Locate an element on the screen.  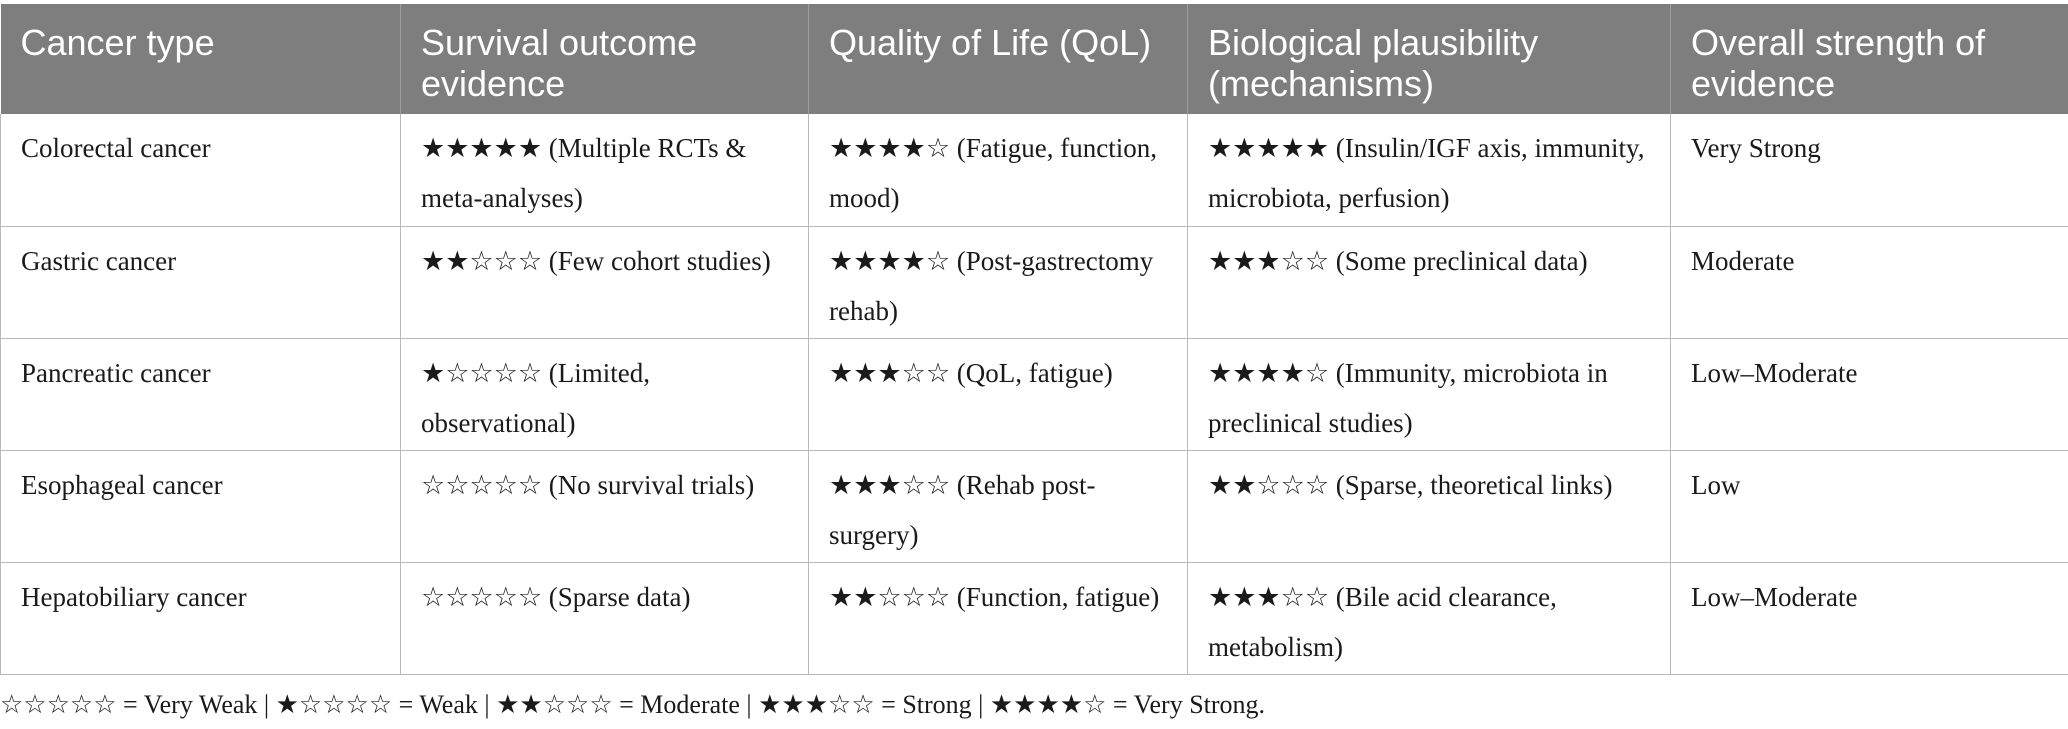
cell-quality-of-life: ★★★☆☆ (QoL, fatigue) is located at coordinates (998, 394).